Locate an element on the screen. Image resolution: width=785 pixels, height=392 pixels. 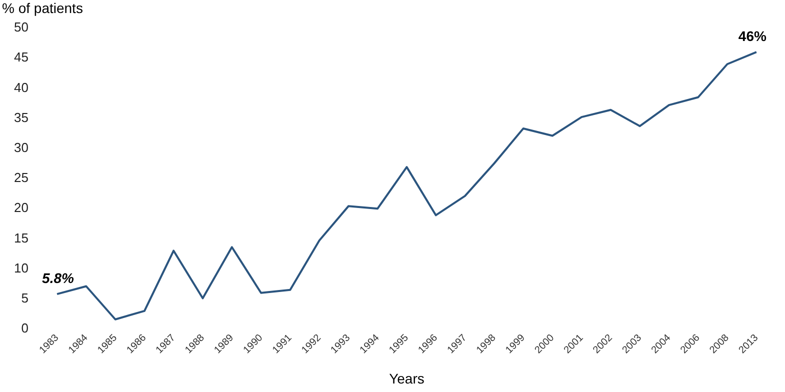
y-tick-label: 0 is located at coordinates (24, 328).